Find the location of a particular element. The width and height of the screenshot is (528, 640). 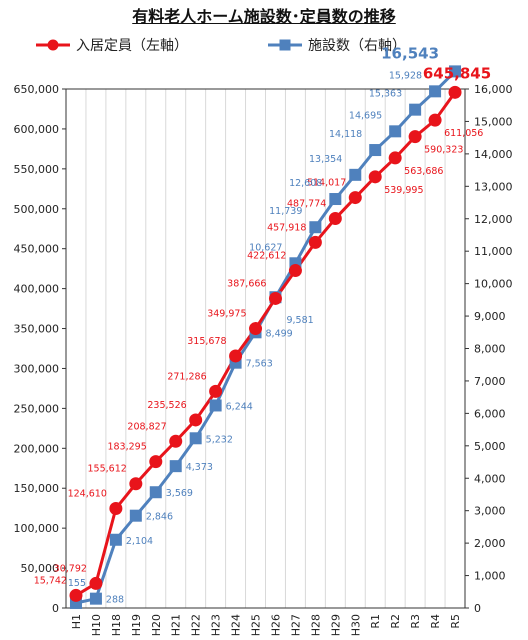

x-axis-tick-label: H10 is located at coordinates (96, 625).